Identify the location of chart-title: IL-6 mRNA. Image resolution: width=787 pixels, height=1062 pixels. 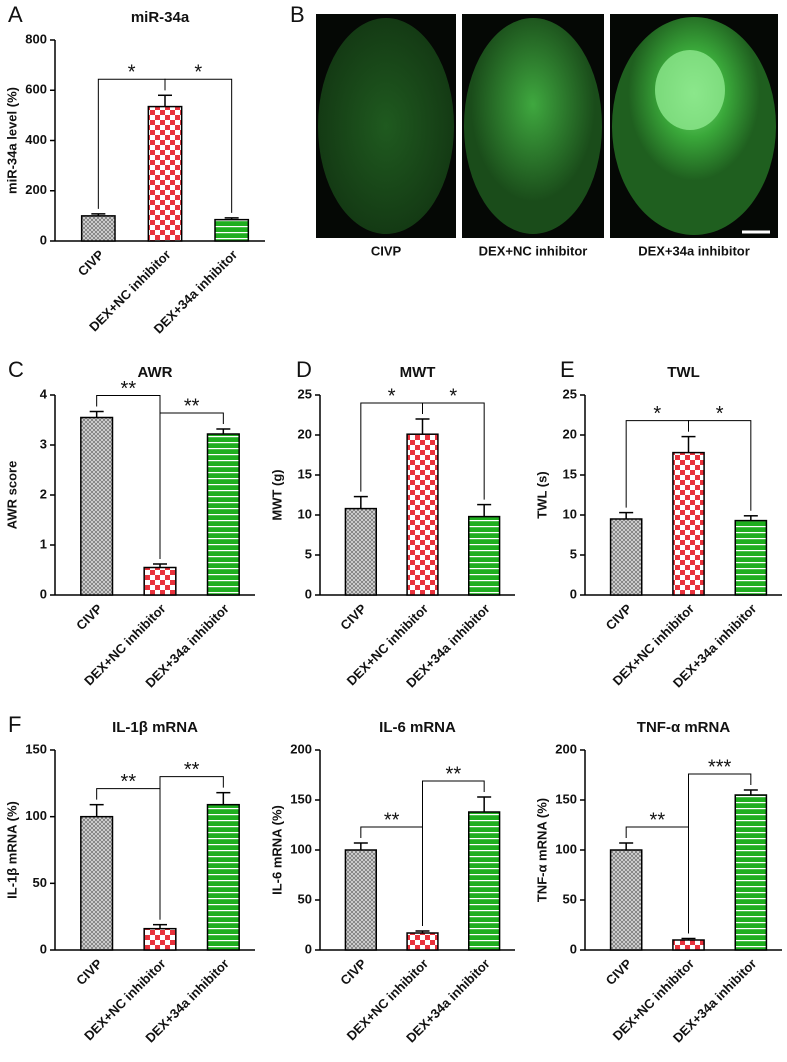
(417, 727).